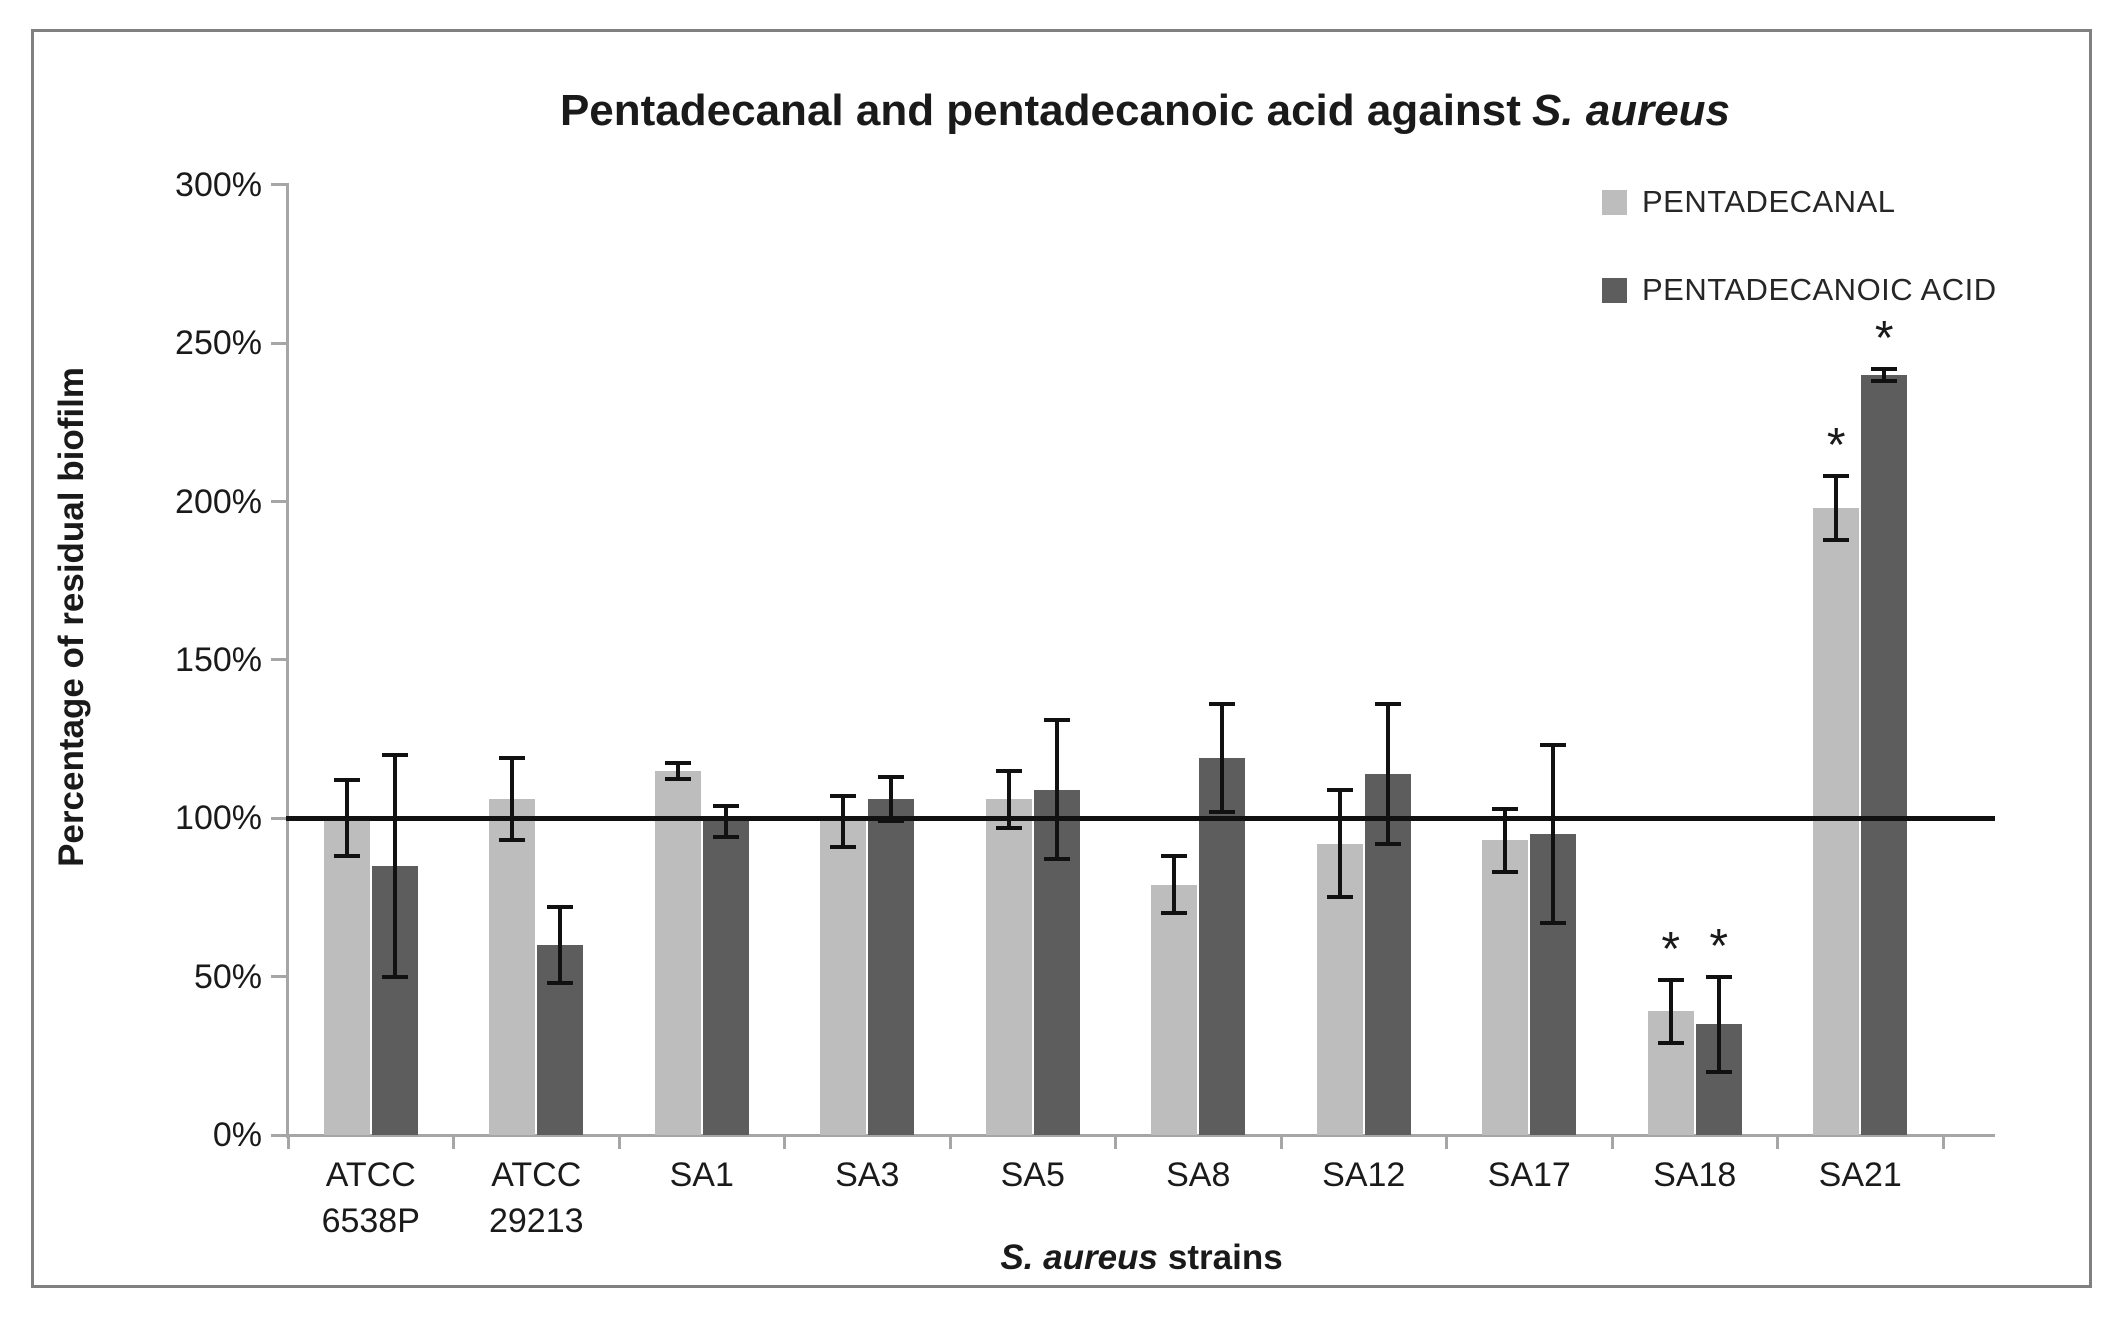  I want to click on error-bar-cap-top-pentadecanal-ATCC 29213, so click(512, 758).